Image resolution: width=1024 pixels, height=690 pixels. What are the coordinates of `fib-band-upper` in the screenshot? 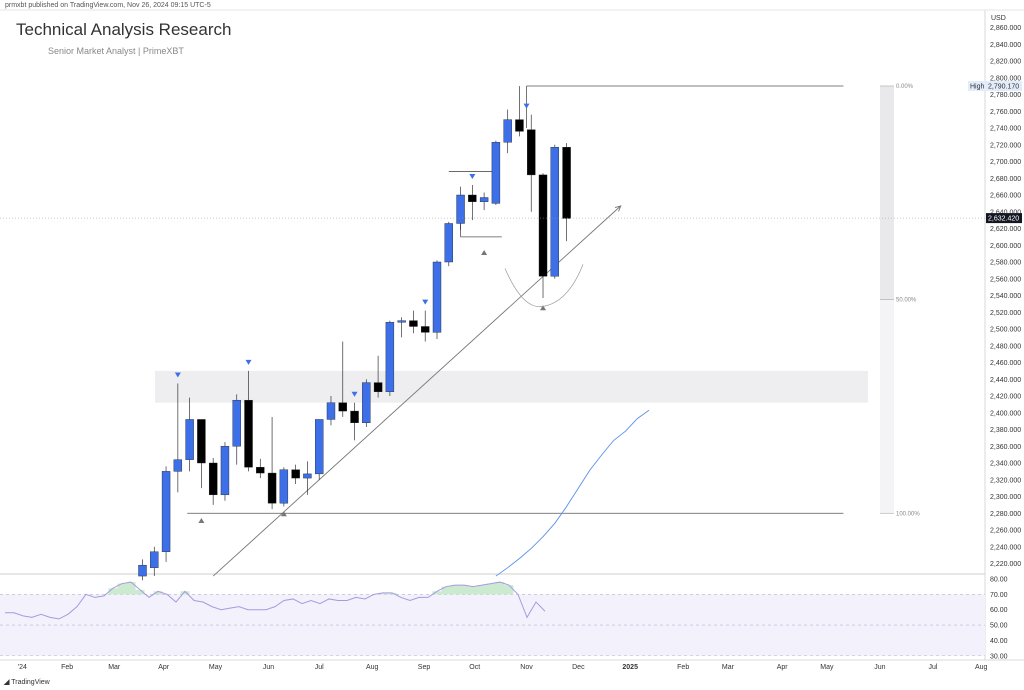 It's located at (887, 192).